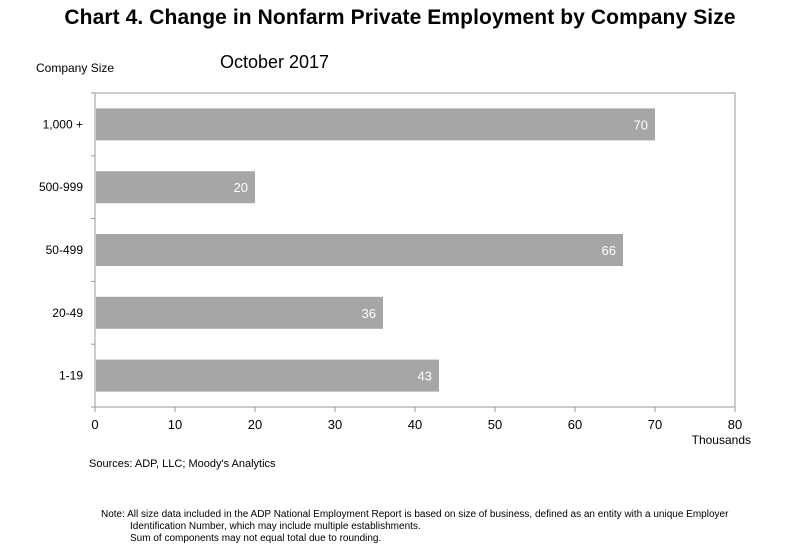 The image size is (800, 551). What do you see at coordinates (65, 250) in the screenshot?
I see `category-label: 50-499` at bounding box center [65, 250].